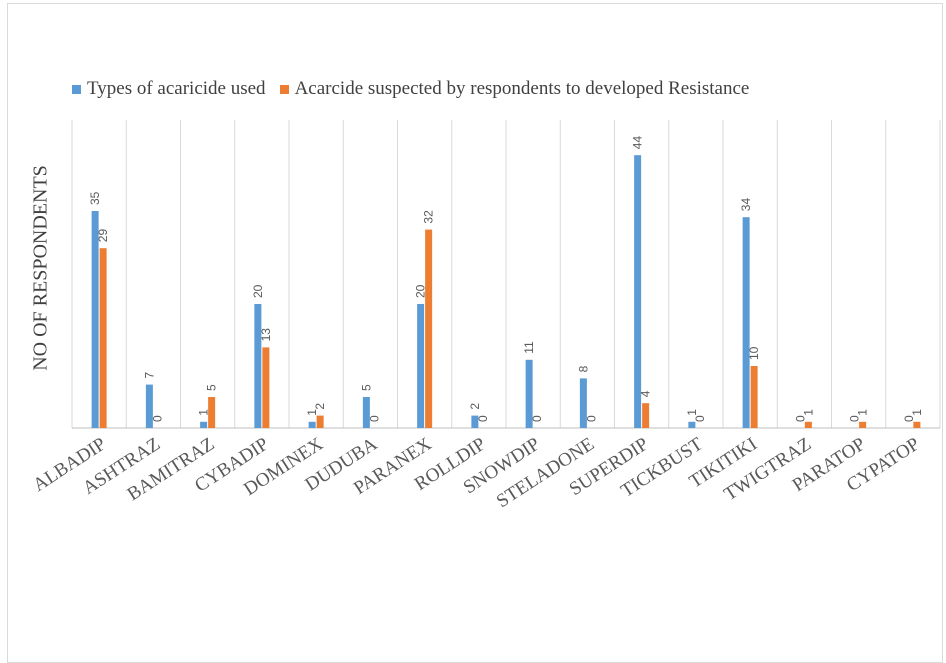  Describe the element at coordinates (863, 412) in the screenshot. I see `data-label-resistance-paratop: 1` at that location.